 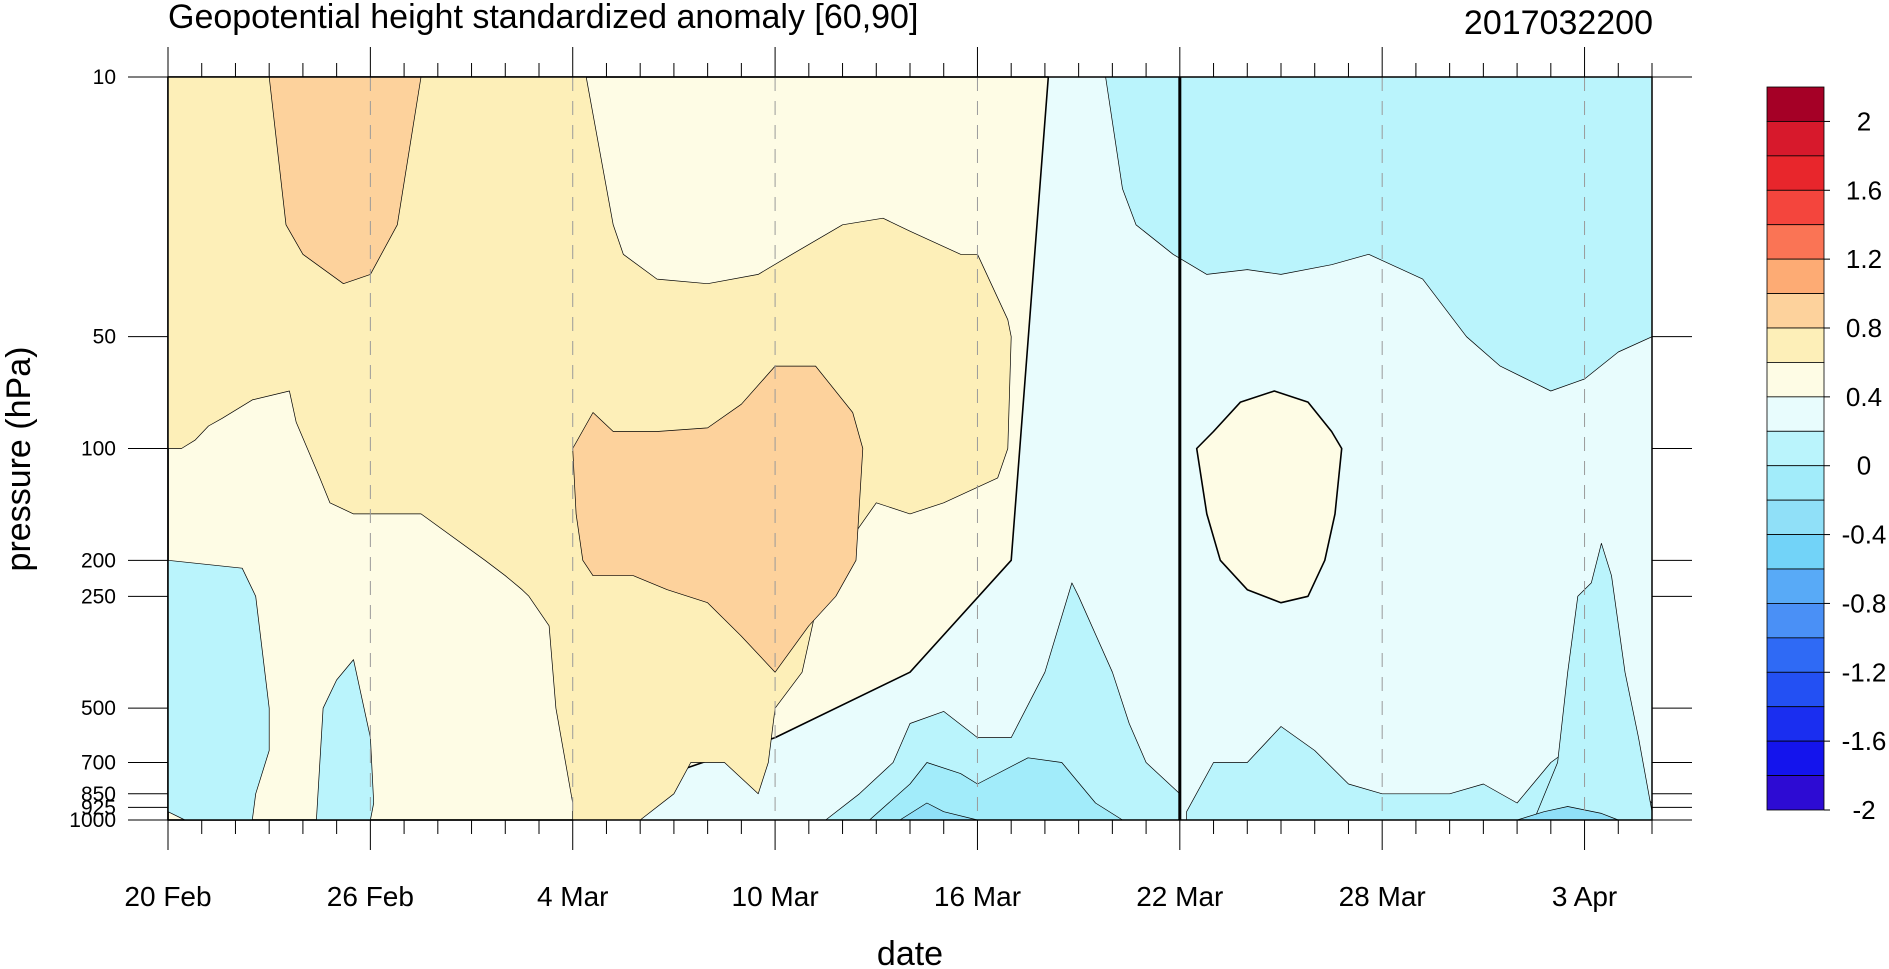 I want to click on y-tick-label: 850, so click(x=98, y=794).